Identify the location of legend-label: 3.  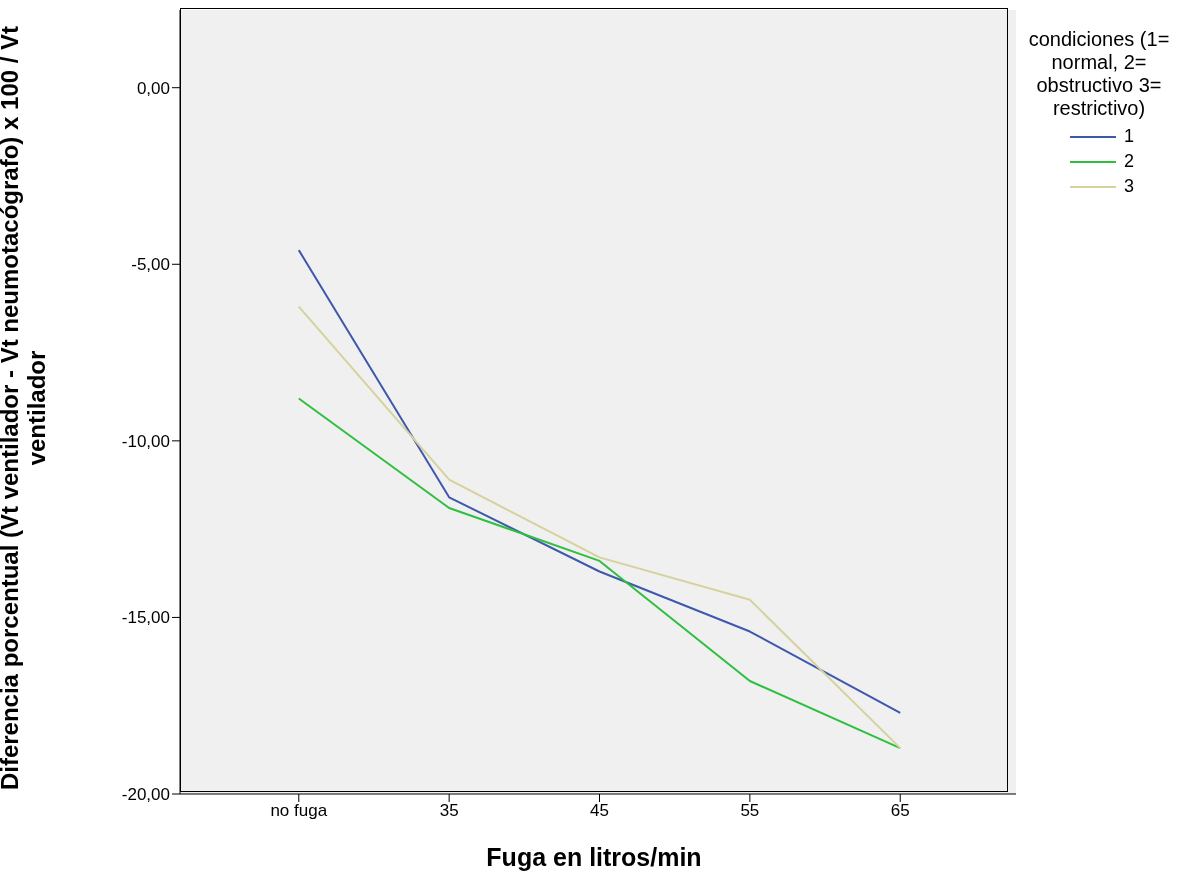
(1129, 186).